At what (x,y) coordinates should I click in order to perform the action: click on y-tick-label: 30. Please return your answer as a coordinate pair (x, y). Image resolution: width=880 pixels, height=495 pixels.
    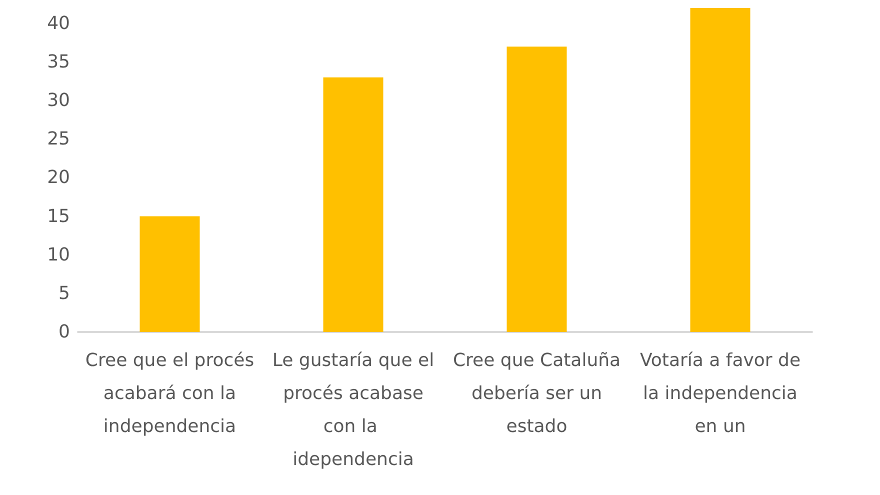
    Looking at the image, I should click on (58, 101).